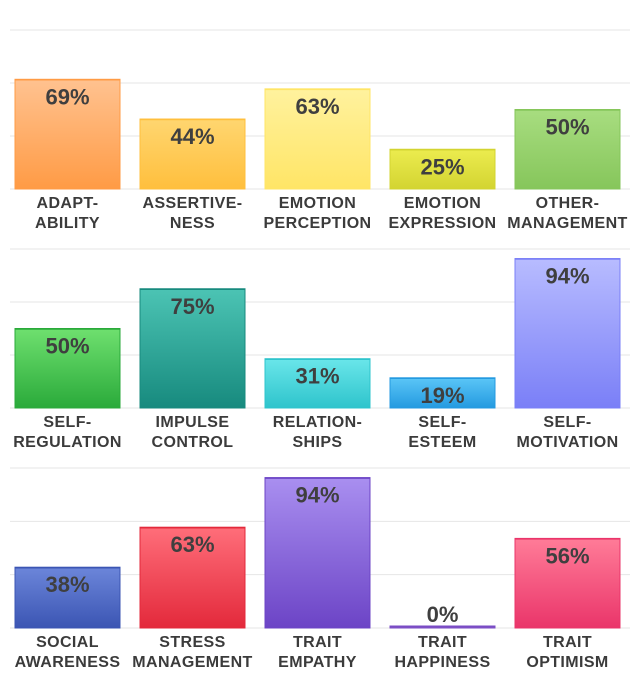 The height and width of the screenshot is (690, 635). What do you see at coordinates (192, 306) in the screenshot?
I see `value-label: 75%` at bounding box center [192, 306].